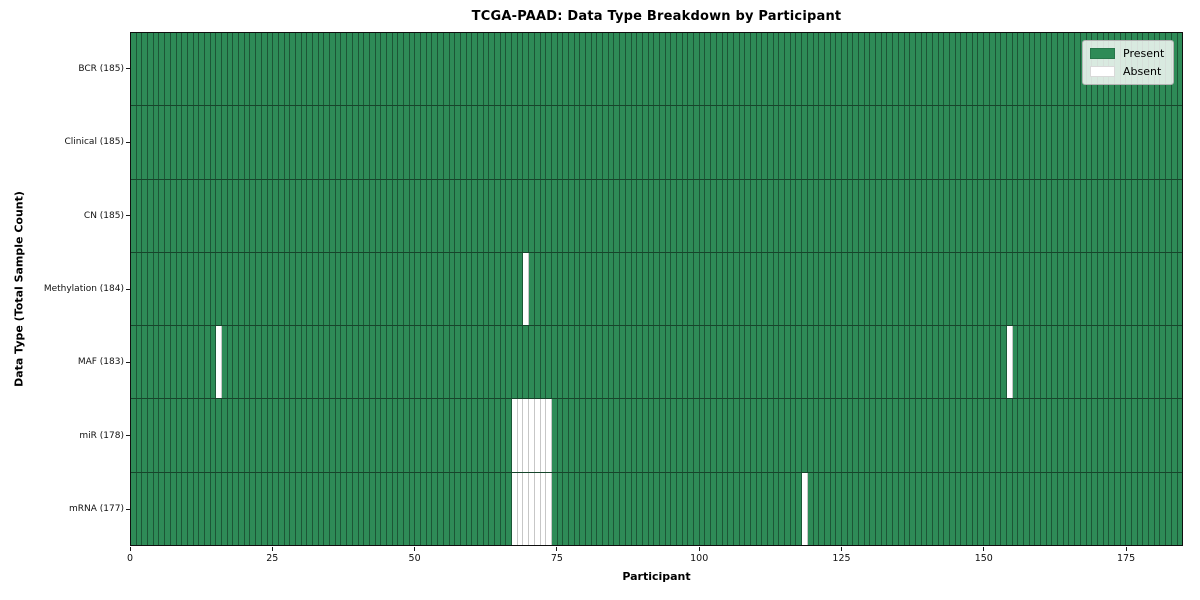 This screenshot has height=600, width=1200. I want to click on x-tick-label: 125, so click(841, 558).